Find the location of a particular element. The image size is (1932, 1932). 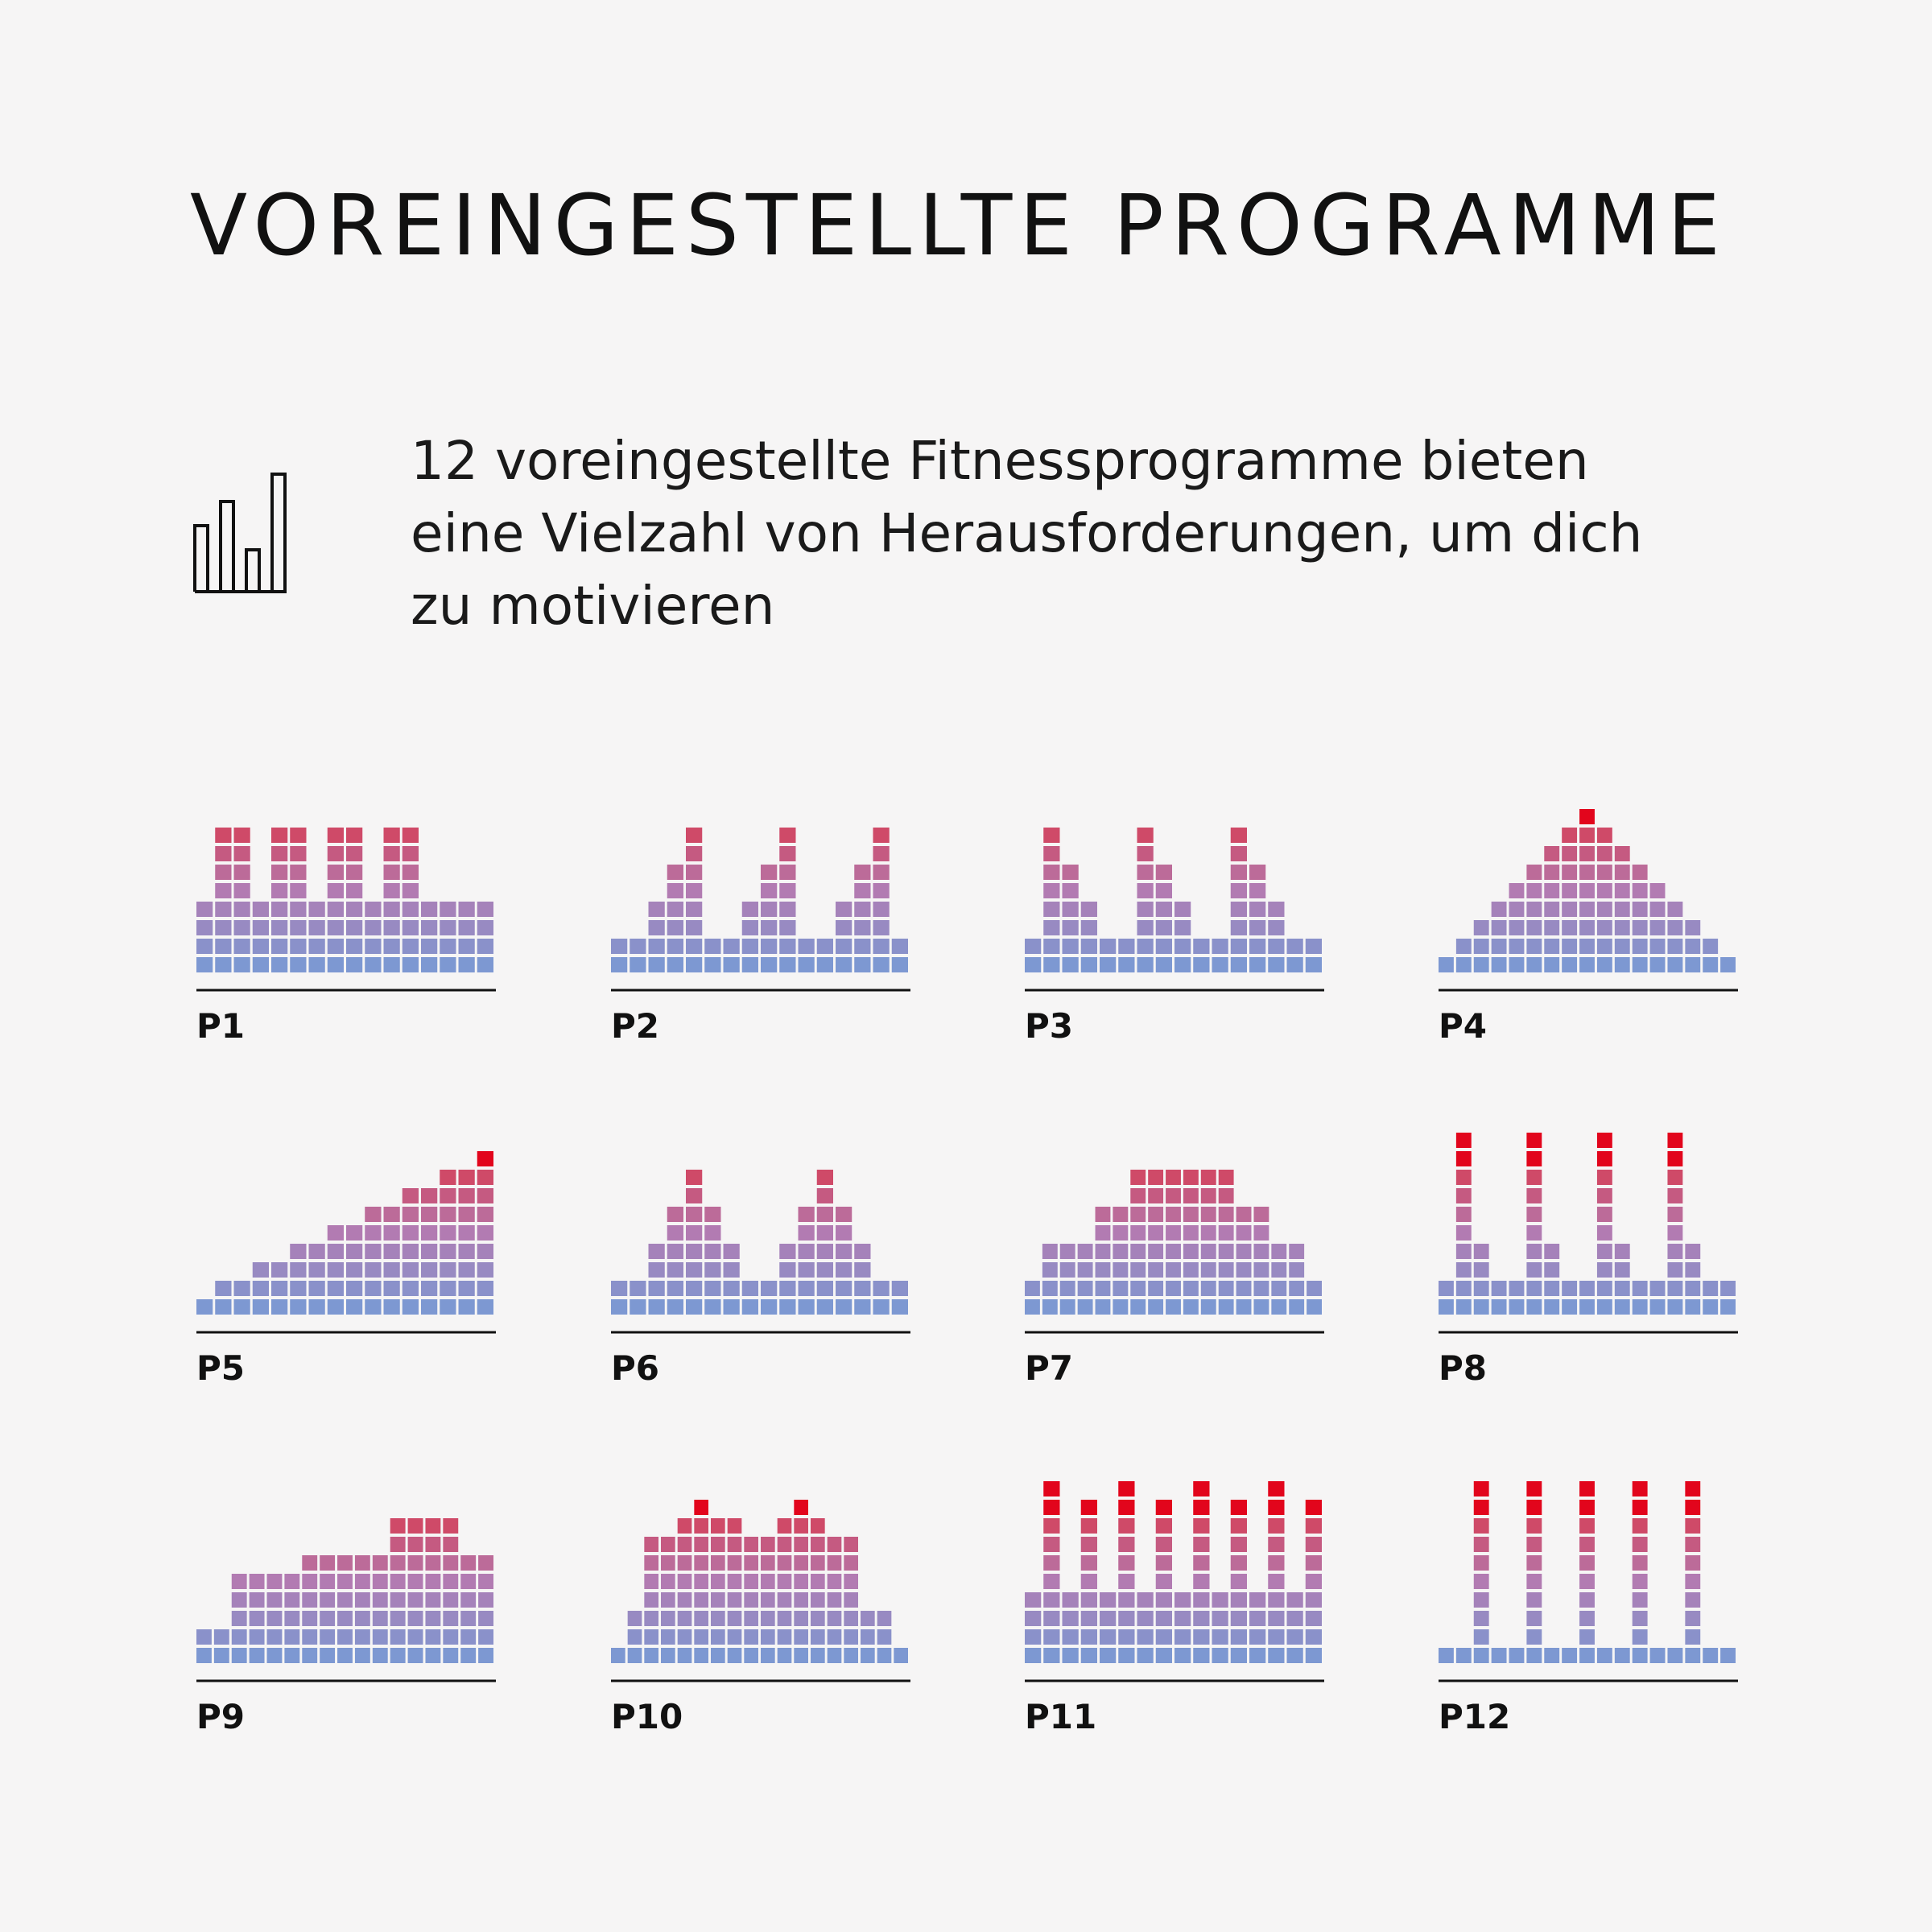

program-bars-p2 is located at coordinates (760, 910).